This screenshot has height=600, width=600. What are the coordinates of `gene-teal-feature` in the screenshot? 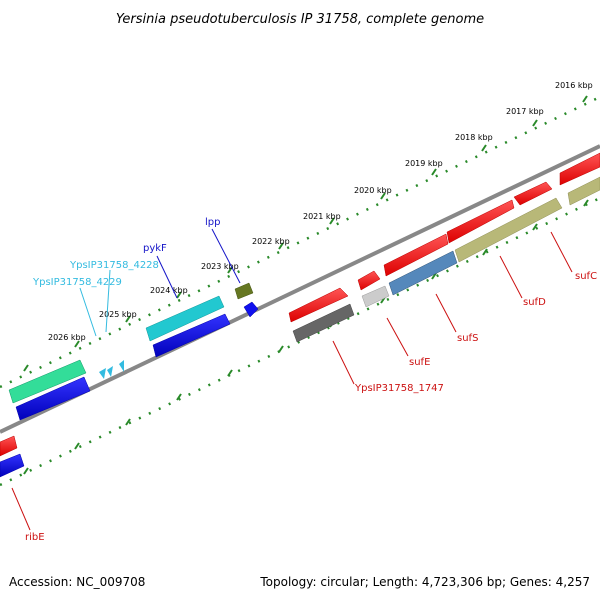 It's located at (47, 381).